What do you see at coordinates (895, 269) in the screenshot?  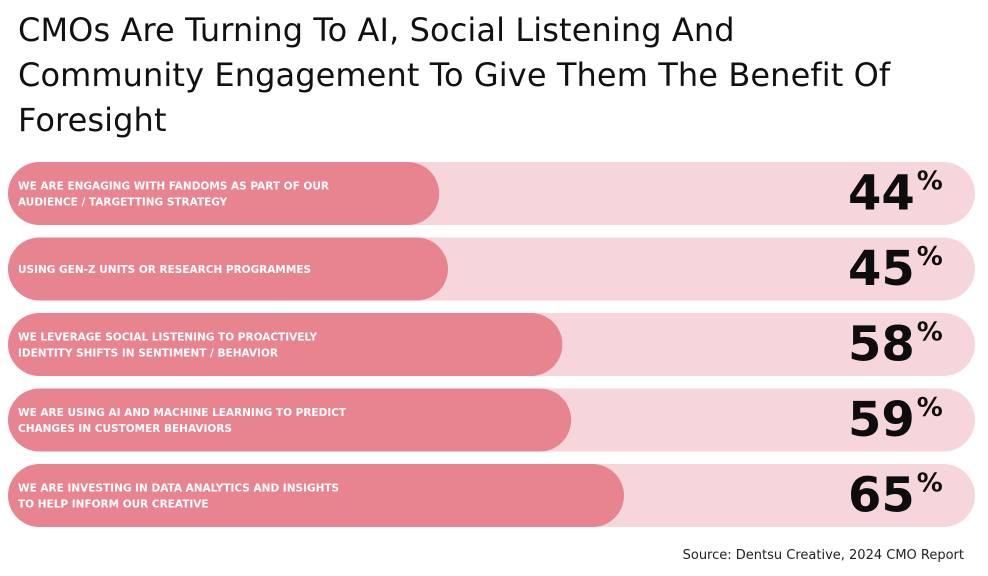 I see `data-label: 45%` at bounding box center [895, 269].